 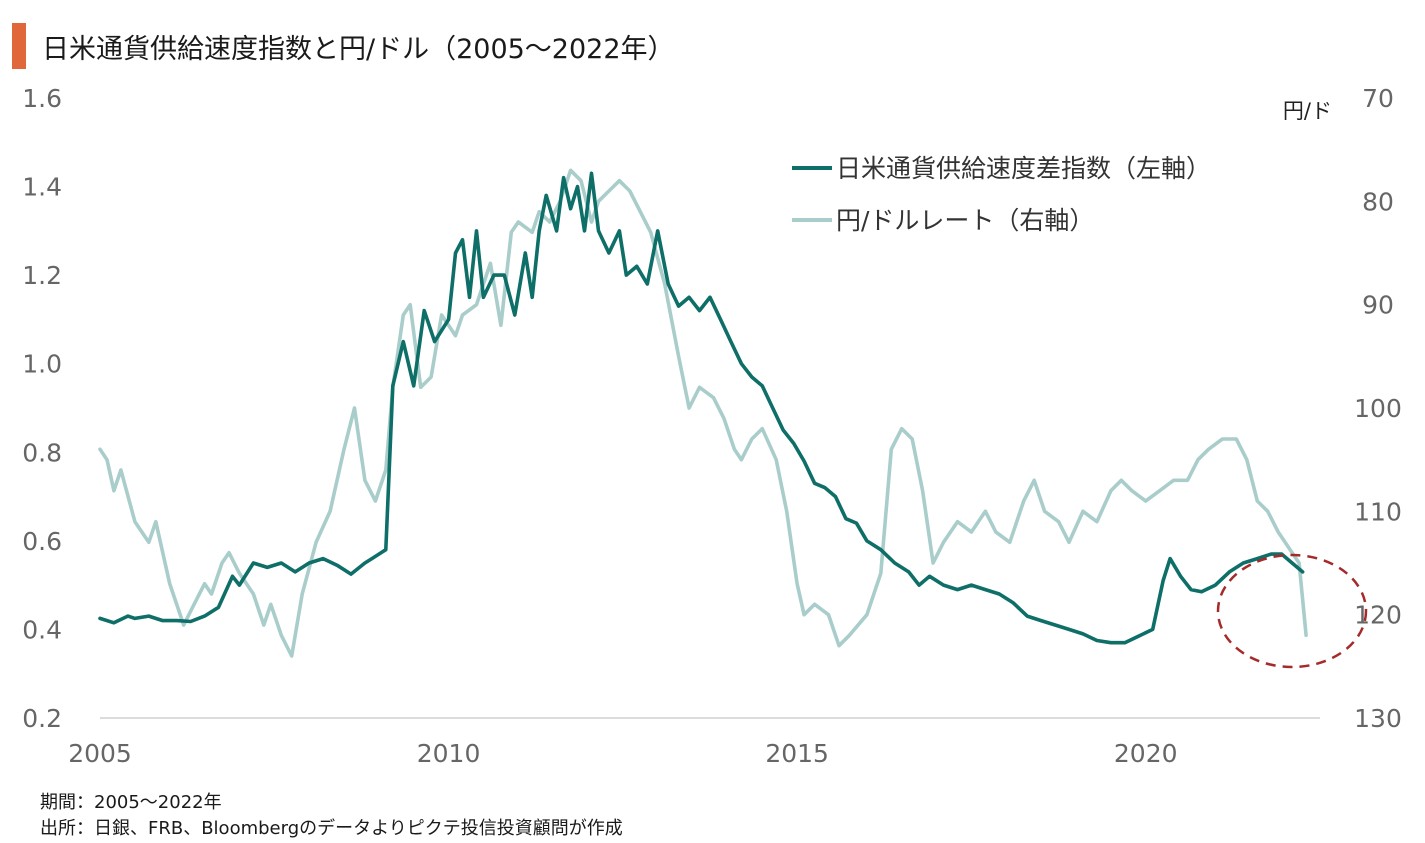 I want to click on right-tick-label: 90, so click(x=1378, y=305).